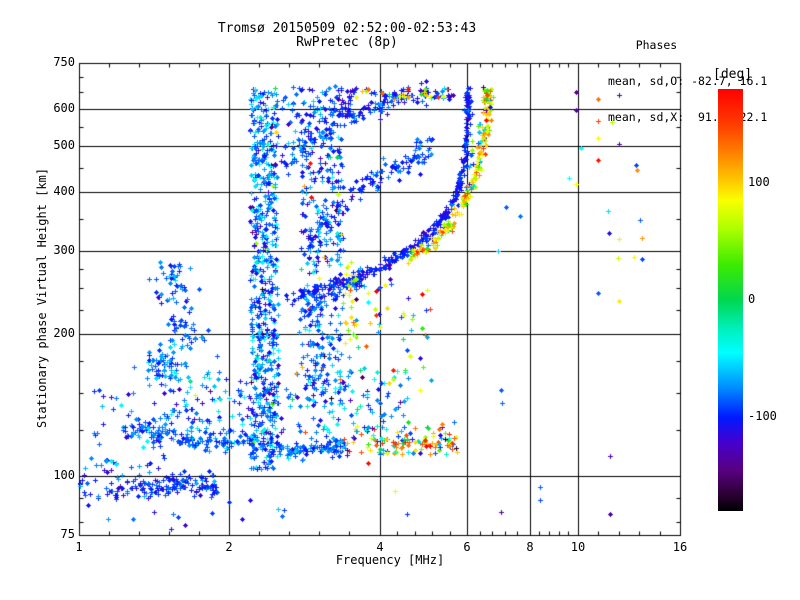 The image size is (800, 600). I want to click on y-tick-label: 200, so click(64, 333).